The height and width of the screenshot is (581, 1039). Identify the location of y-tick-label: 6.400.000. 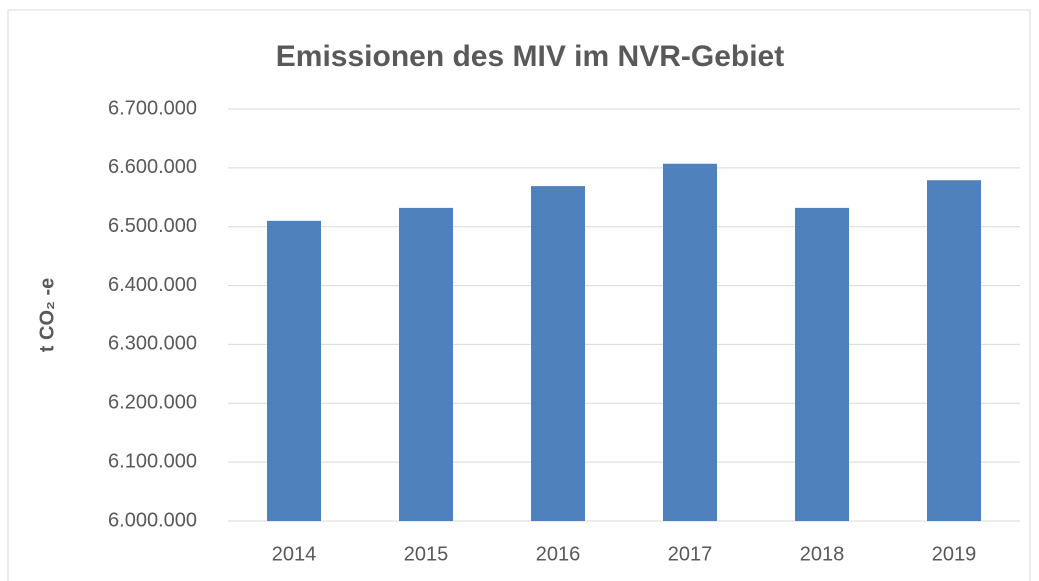
(152, 285).